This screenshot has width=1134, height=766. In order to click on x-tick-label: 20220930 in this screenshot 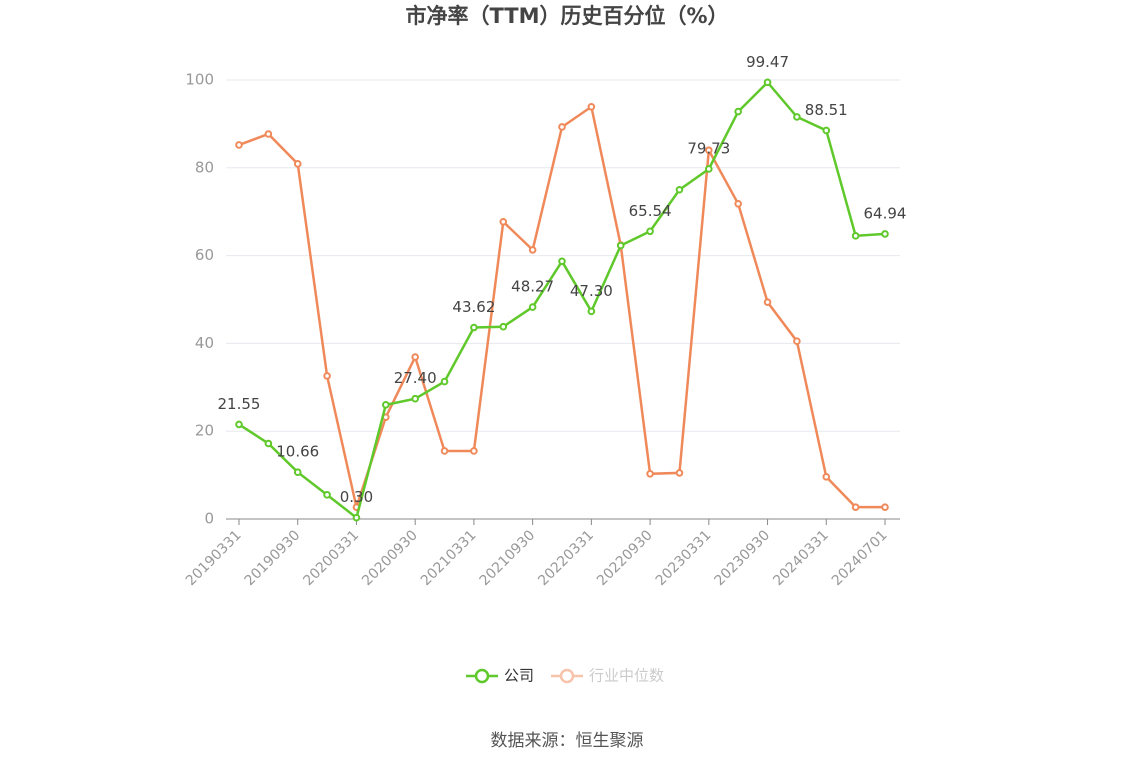, I will do `click(625, 558)`.